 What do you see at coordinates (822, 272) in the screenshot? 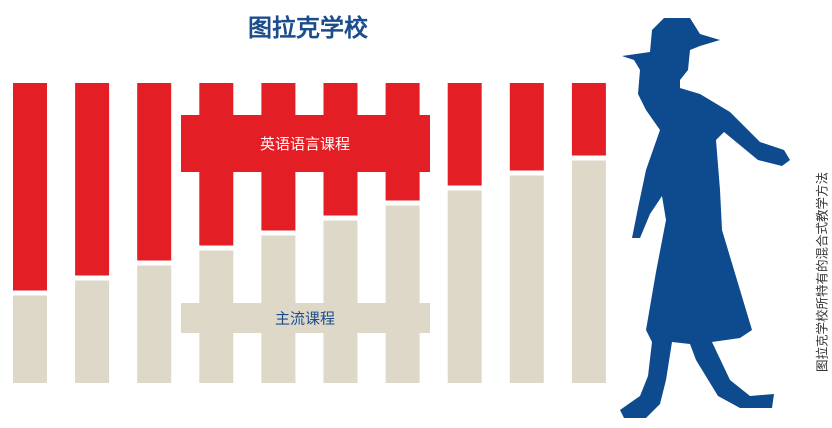
I see `side-note: 图拉克学校所特有的混合式教学方法` at bounding box center [822, 272].